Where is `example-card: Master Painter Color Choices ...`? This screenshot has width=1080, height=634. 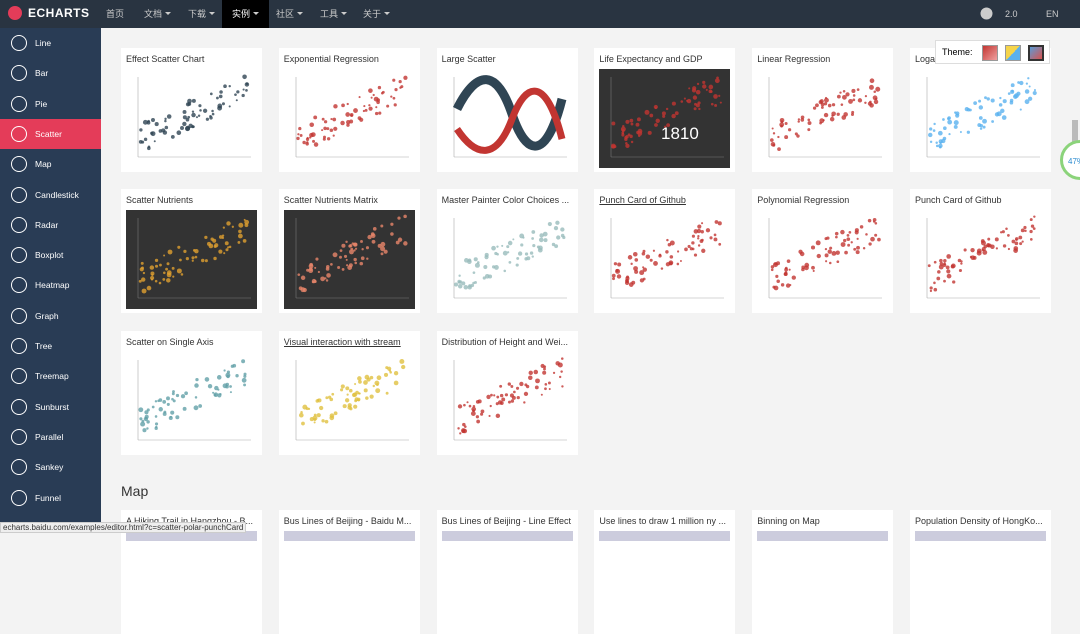
example-card: Master Painter Color Choices ... is located at coordinates (507, 251).